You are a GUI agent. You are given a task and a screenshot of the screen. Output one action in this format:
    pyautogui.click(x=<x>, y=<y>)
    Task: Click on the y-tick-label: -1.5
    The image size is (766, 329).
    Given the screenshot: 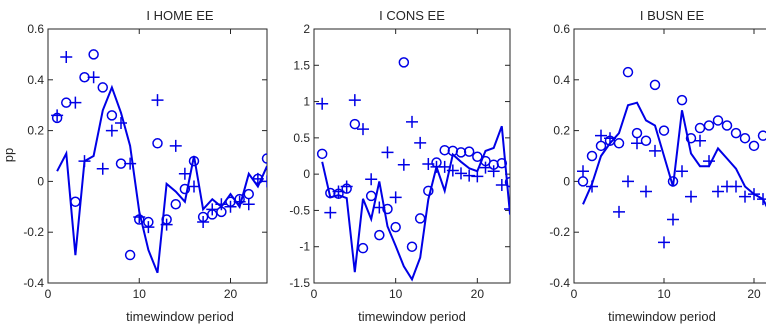 What is the action you would take?
    pyautogui.click(x=299, y=283)
    